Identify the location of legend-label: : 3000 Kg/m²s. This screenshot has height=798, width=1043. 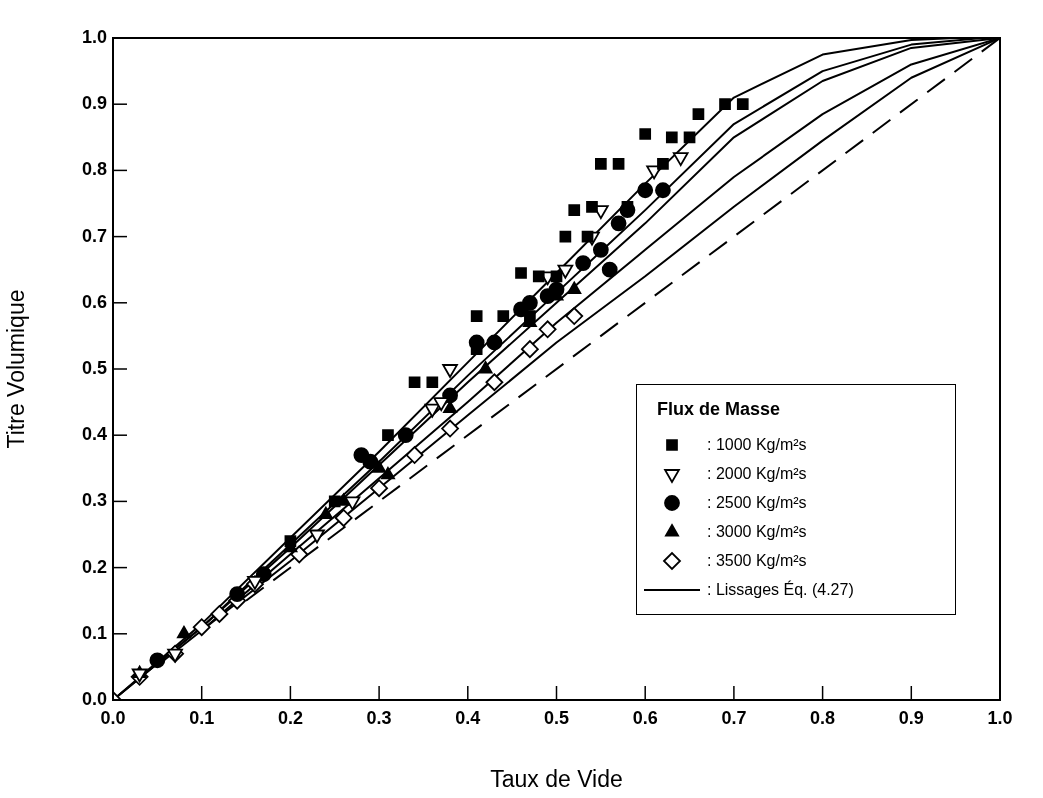
(757, 531).